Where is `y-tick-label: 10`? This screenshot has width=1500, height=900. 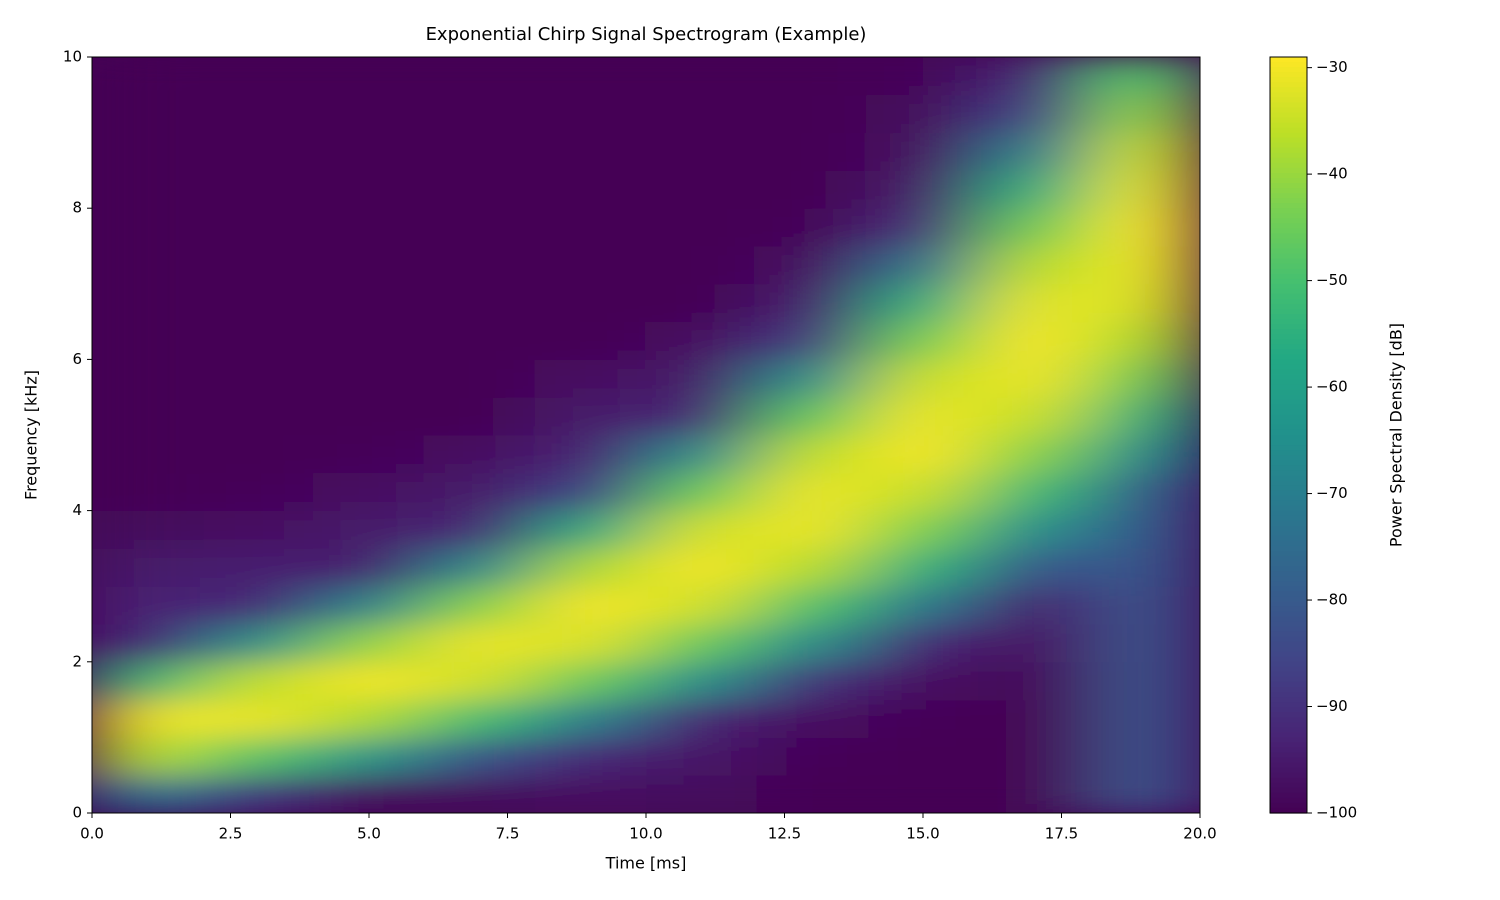 y-tick-label: 10 is located at coordinates (72, 57).